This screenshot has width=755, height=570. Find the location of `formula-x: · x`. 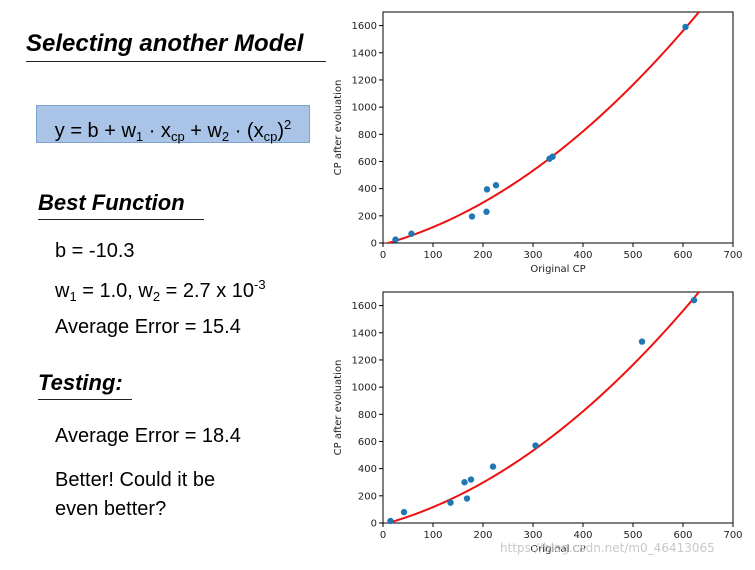

formula-x: · x is located at coordinates (157, 131).